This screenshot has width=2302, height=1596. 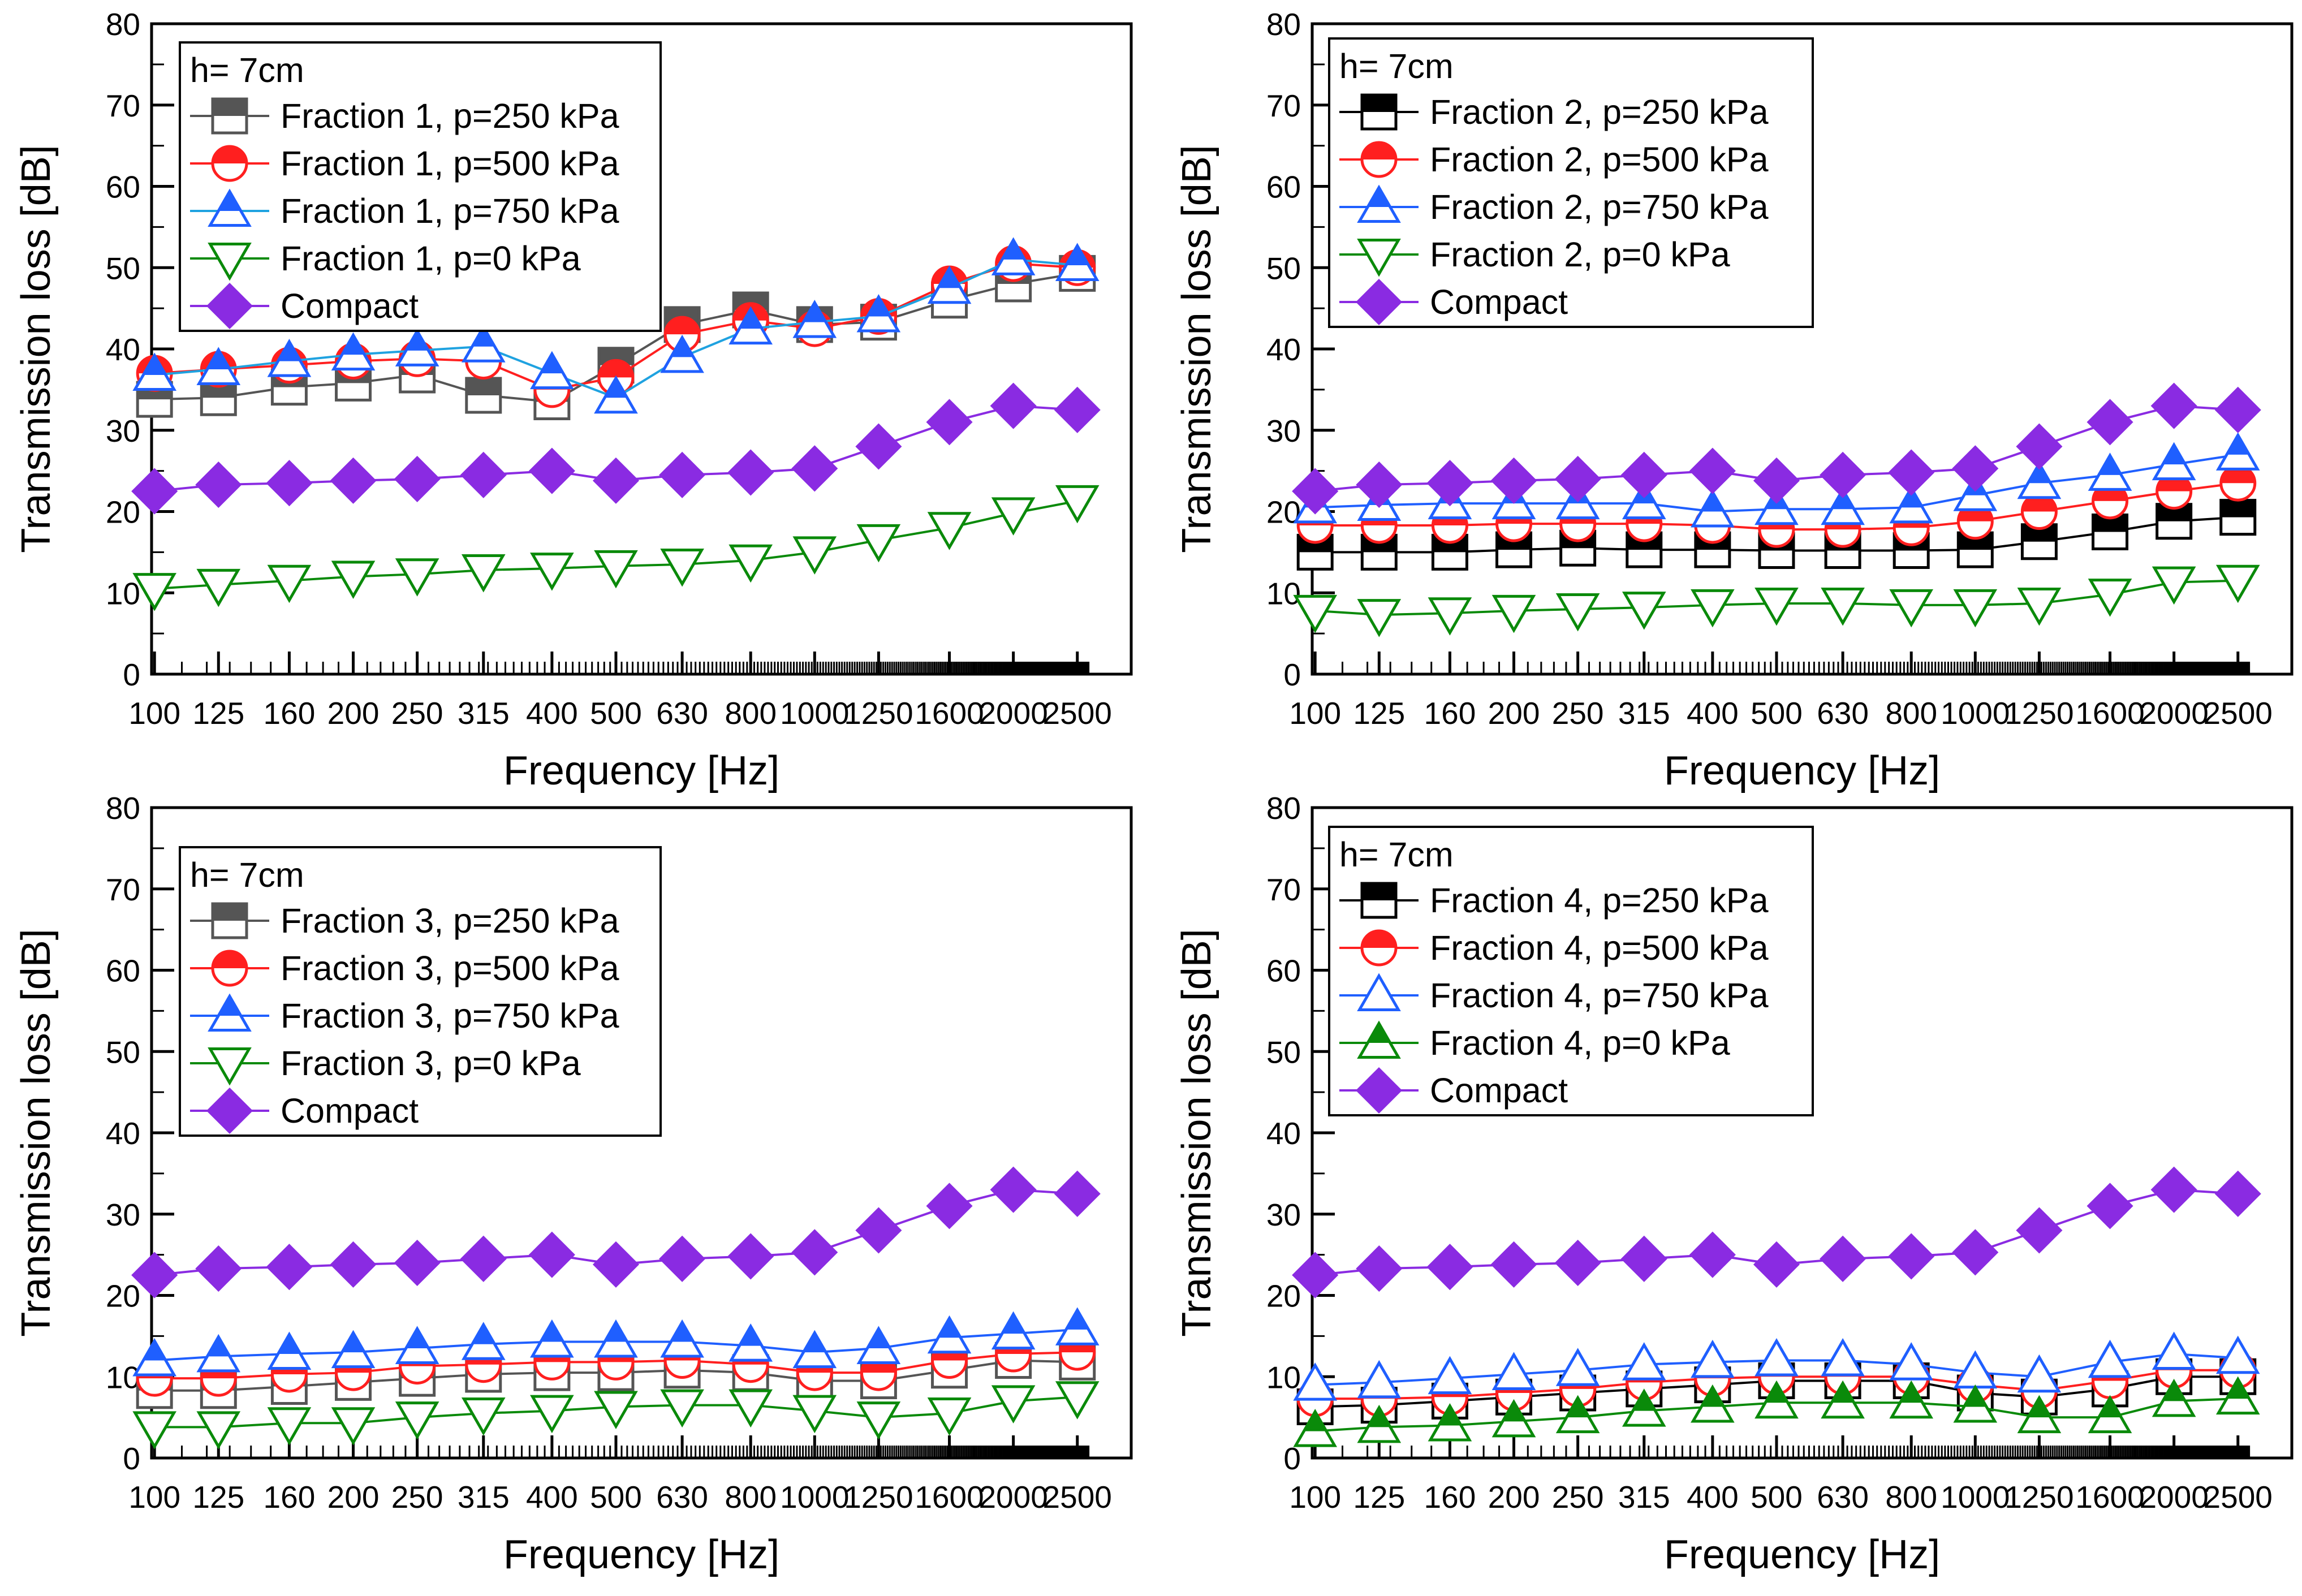 What do you see at coordinates (218, 1497) in the screenshot?
I see `x-tick-label: 125` at bounding box center [218, 1497].